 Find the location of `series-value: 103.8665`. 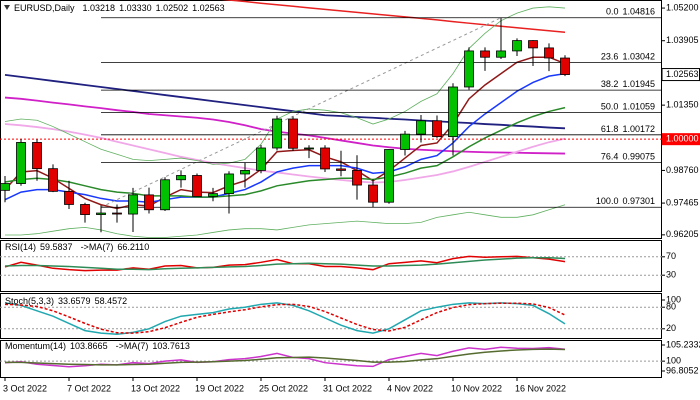

series-value: 103.8665 is located at coordinates (89, 346).